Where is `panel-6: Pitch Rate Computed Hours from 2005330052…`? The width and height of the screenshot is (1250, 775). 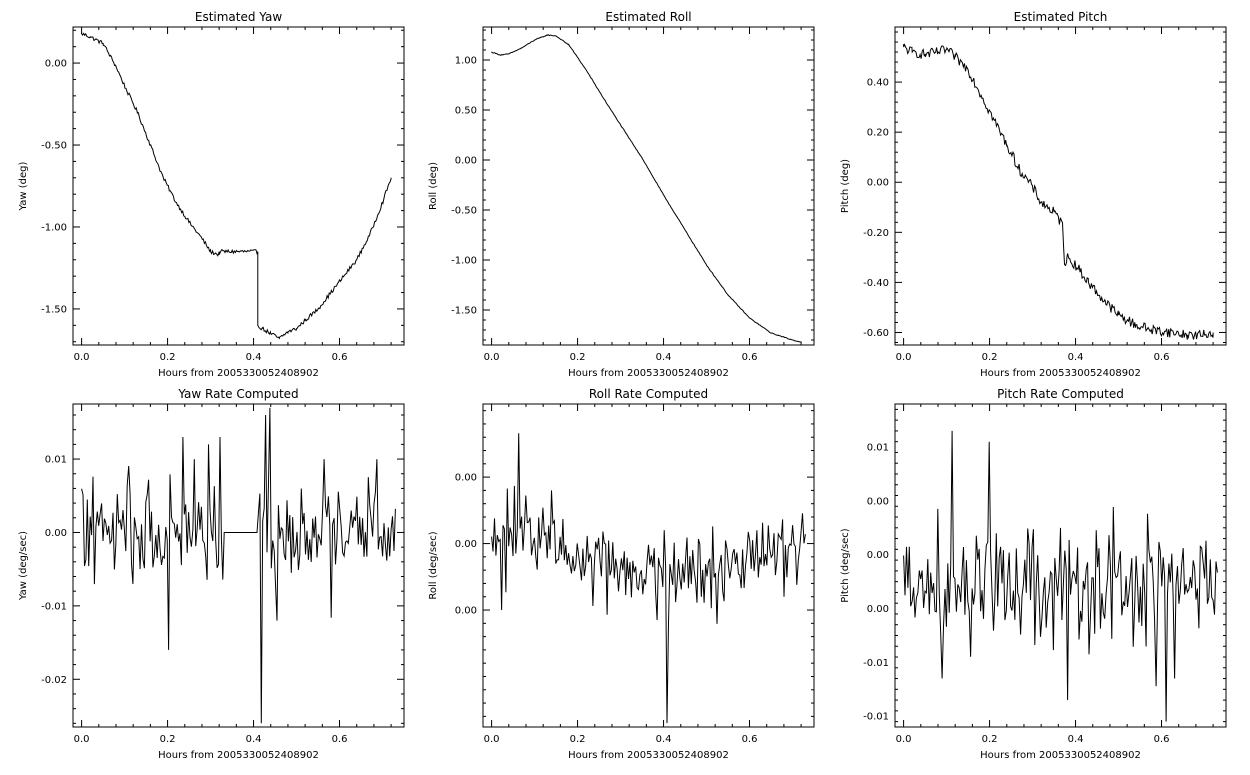 panel-6: Pitch Rate Computed Hours from 2005330052… is located at coordinates (1033, 574).